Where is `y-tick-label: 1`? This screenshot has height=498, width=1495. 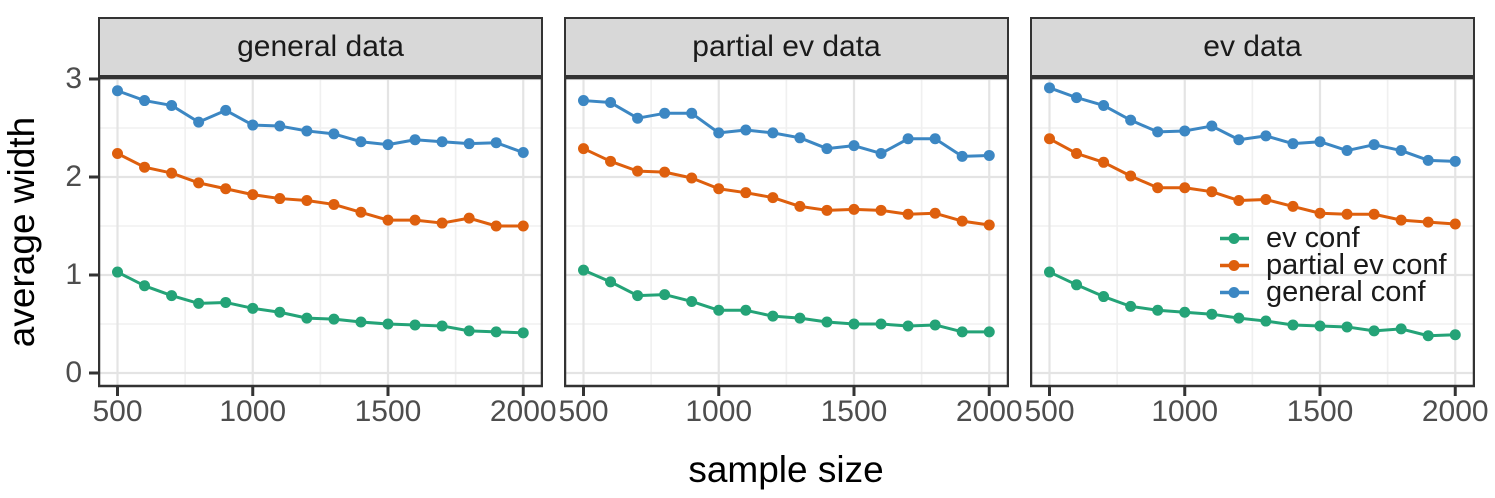
y-tick-label: 1 is located at coordinates (73, 274).